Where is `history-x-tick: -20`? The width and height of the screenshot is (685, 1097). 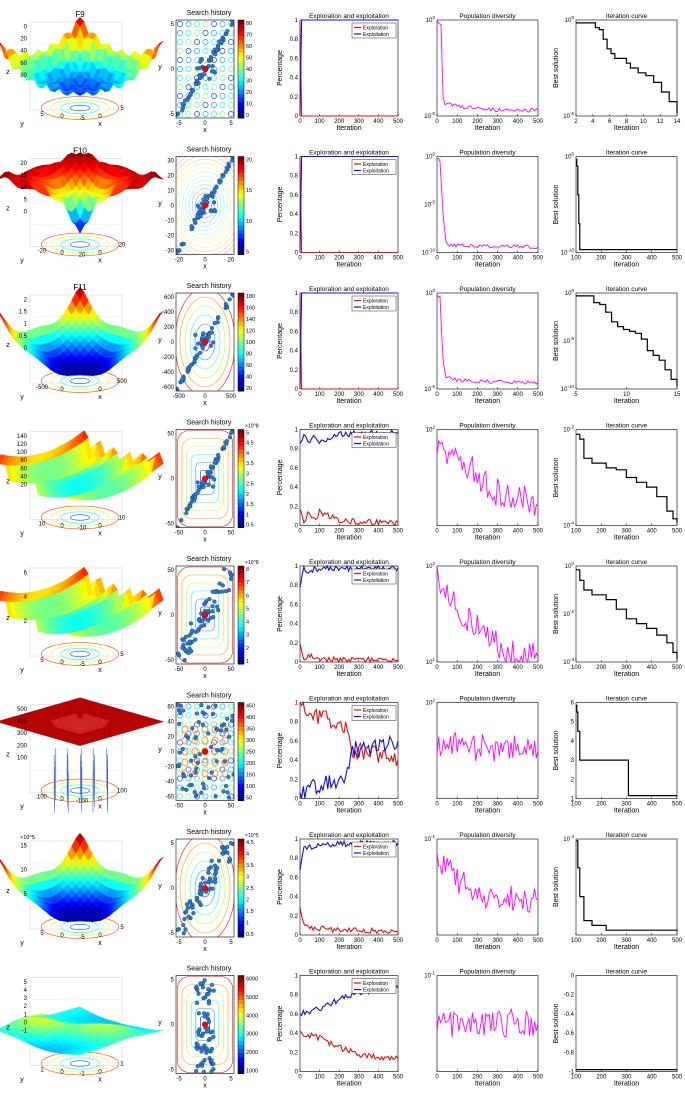 history-x-tick: -20 is located at coordinates (179, 261).